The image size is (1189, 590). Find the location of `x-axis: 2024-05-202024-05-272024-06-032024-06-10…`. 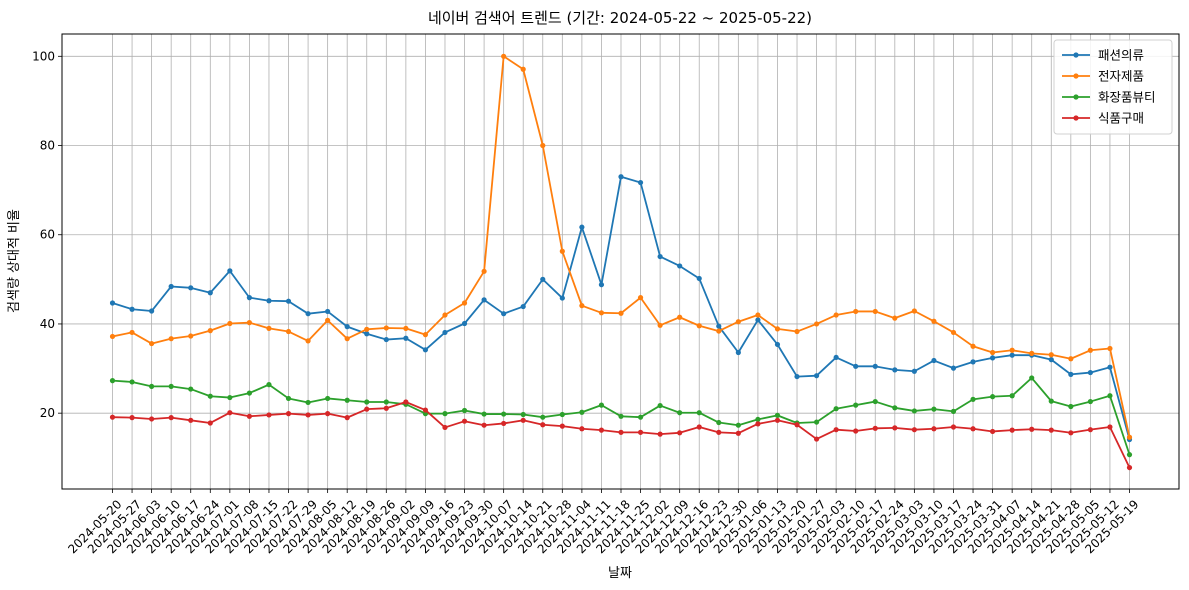

x-axis: 2024-05-202024-05-272024-06-032024-06-10… is located at coordinates (603, 522).